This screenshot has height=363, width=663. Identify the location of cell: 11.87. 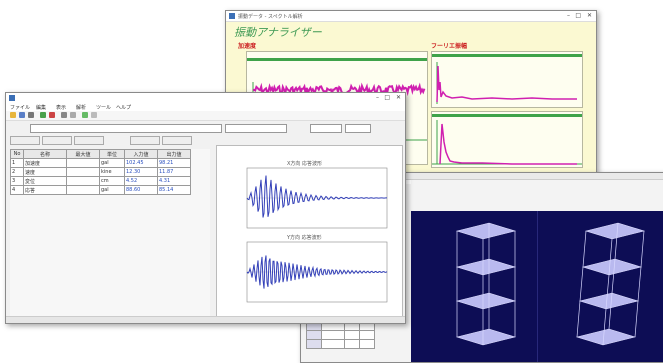
(174, 172).